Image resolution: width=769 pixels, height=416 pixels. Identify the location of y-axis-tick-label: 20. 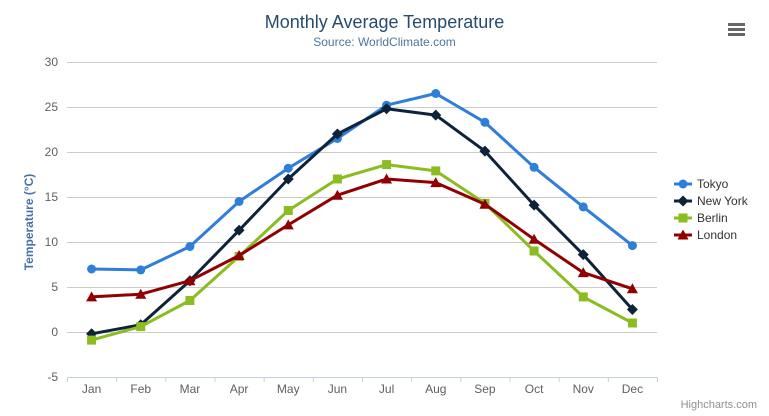
(52, 152).